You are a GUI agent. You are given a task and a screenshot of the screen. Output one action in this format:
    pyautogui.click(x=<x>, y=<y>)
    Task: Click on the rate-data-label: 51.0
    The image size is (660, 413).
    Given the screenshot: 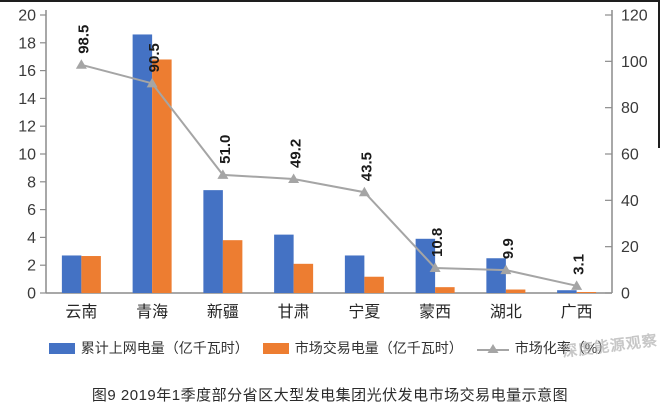 What is the action you would take?
    pyautogui.click(x=225, y=149)
    